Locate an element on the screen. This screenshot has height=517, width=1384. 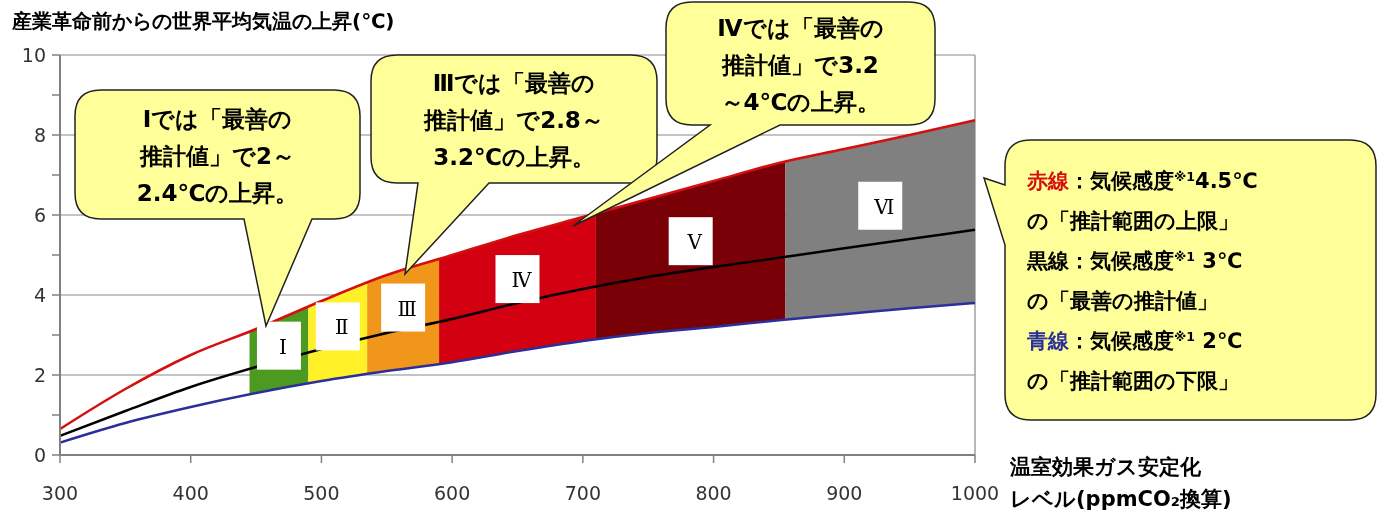
band-label: Ⅳ is located at coordinates (522, 280).